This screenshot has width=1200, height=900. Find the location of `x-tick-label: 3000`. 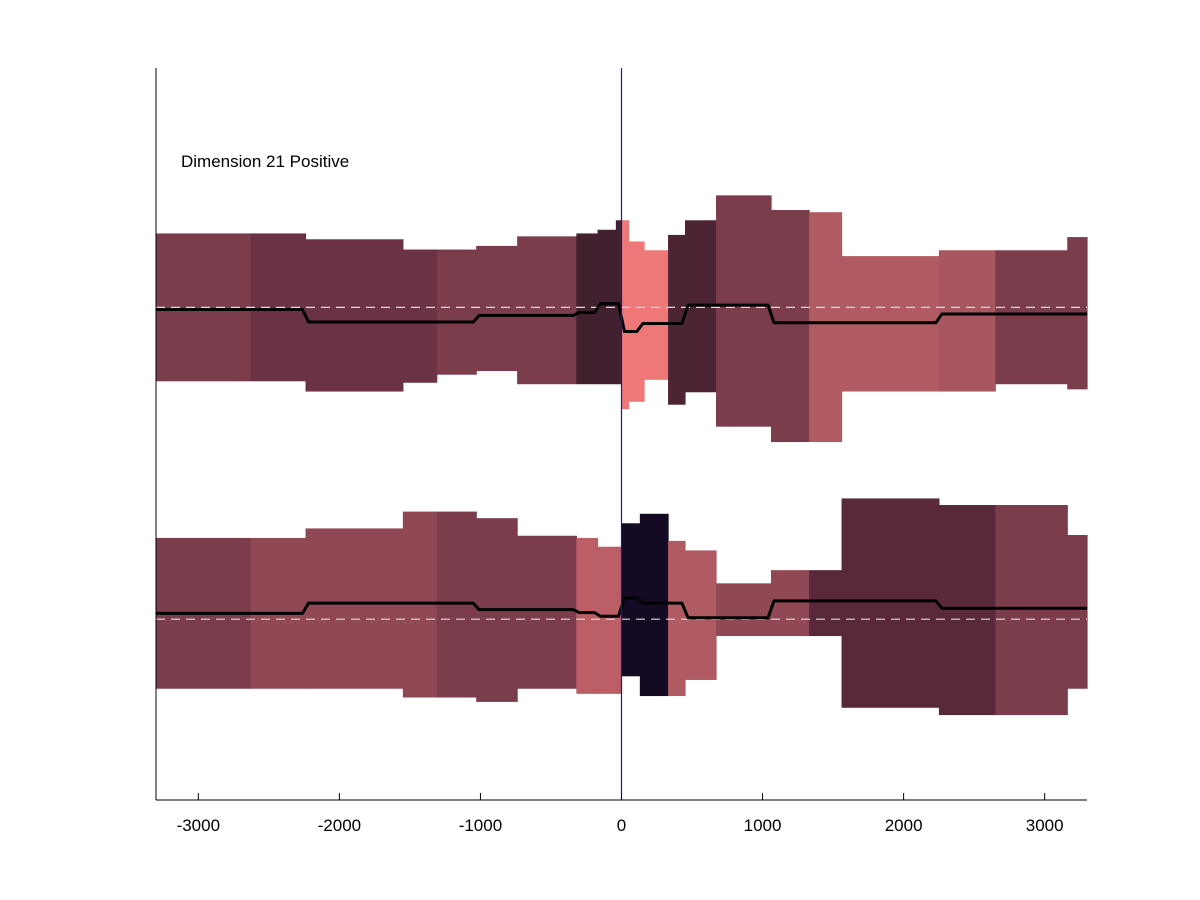

x-tick-label: 3000 is located at coordinates (1045, 825).